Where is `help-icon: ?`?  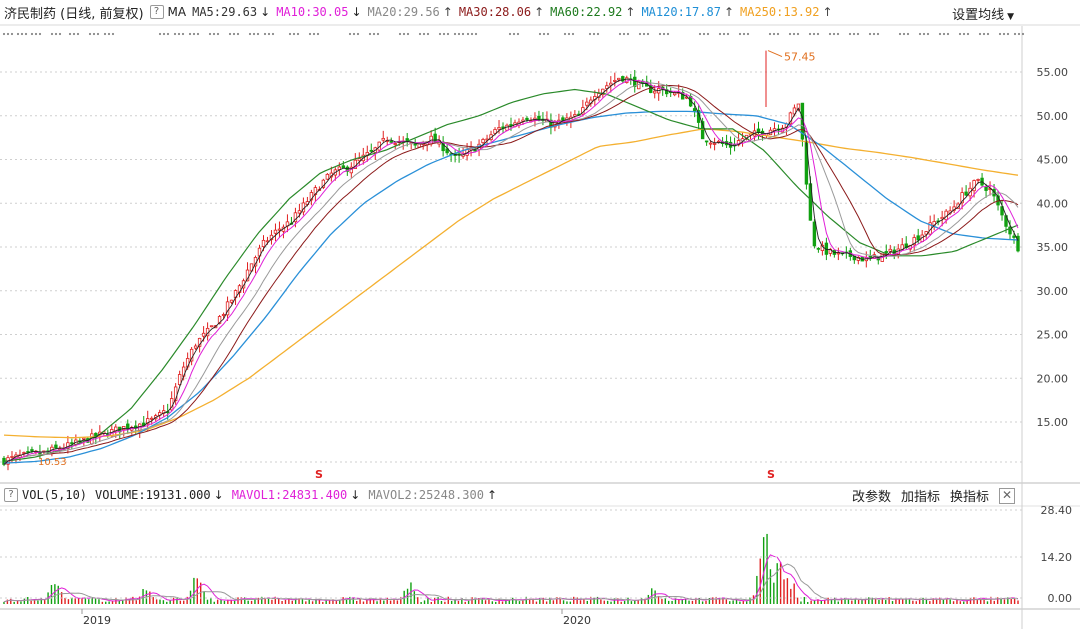
help-icon: ? is located at coordinates (156, 12).